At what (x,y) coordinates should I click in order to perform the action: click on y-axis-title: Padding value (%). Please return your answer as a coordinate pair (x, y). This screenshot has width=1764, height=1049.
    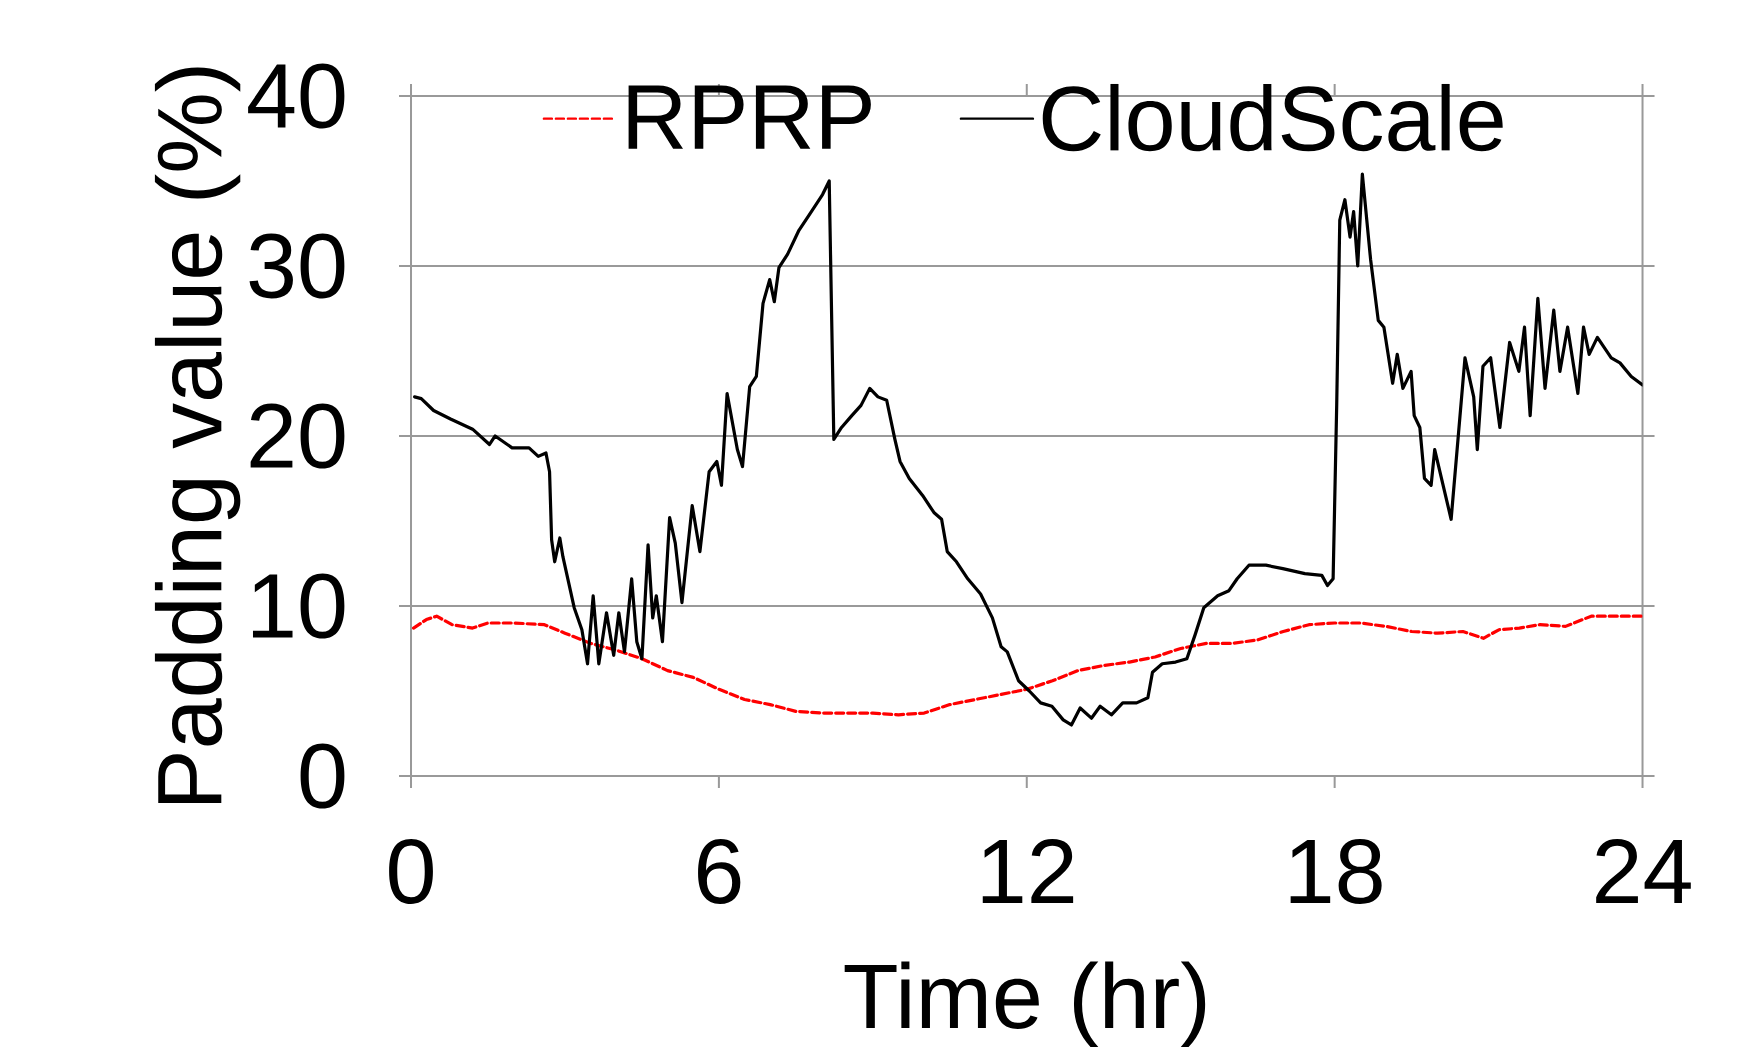
    Looking at the image, I should click on (197, 435).